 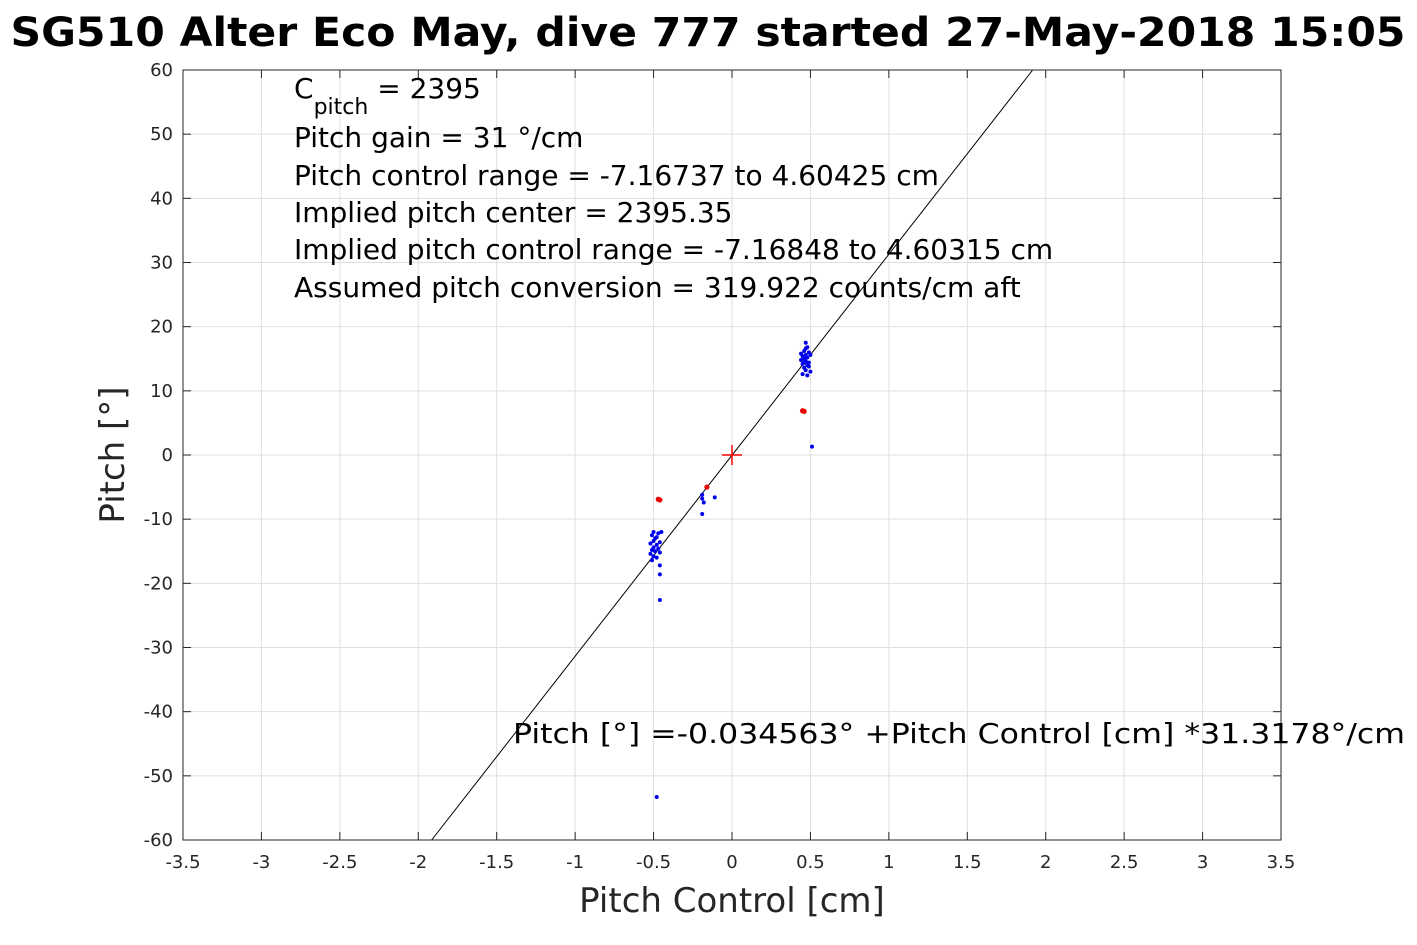 I want to click on y-tick-label-5: -10, so click(x=158, y=519).